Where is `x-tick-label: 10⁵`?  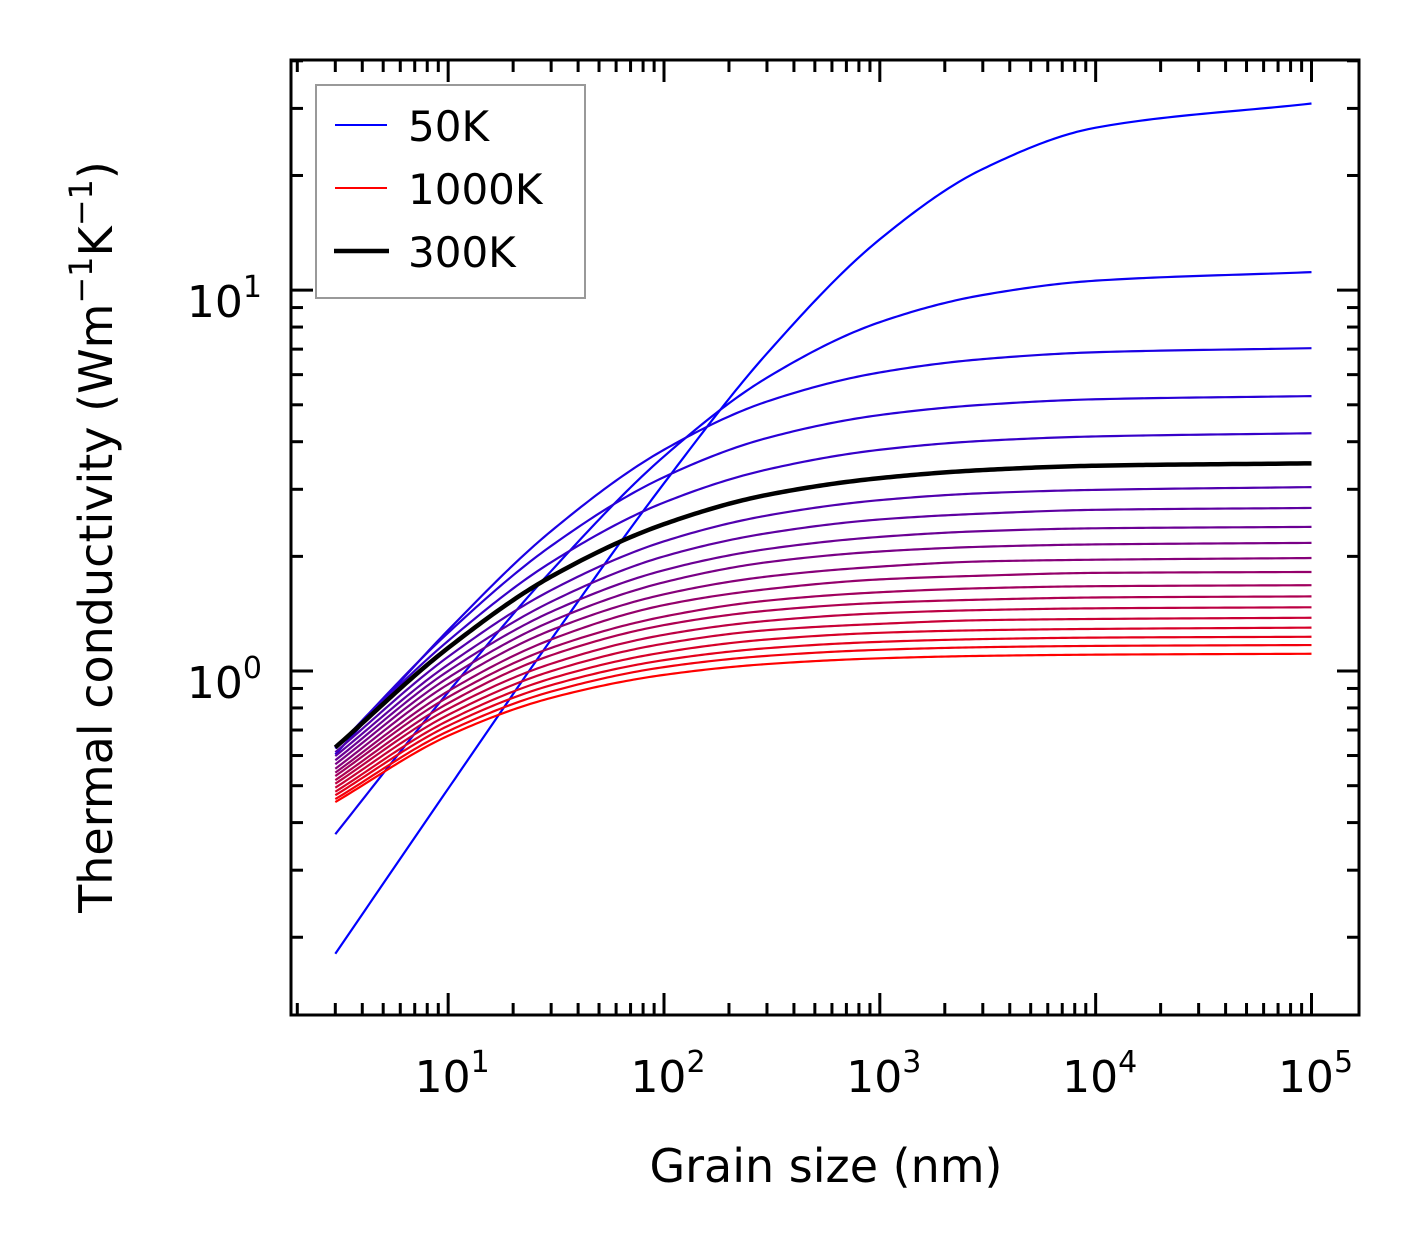
x-tick-label: 10⁵ is located at coordinates (1315, 1074).